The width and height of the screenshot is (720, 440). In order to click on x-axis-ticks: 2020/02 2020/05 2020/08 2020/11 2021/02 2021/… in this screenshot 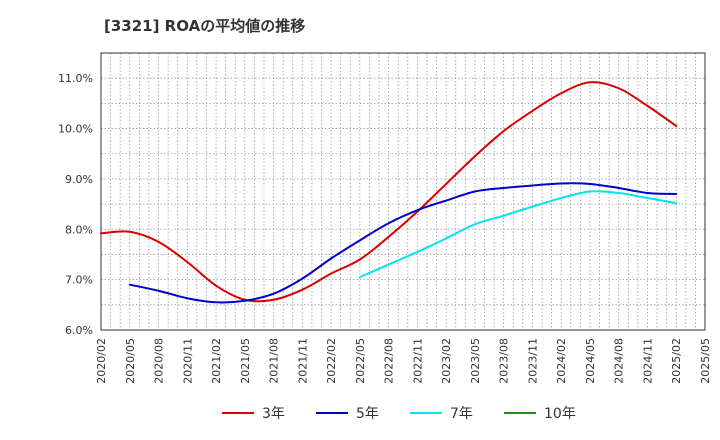, I will do `click(403, 361)`.